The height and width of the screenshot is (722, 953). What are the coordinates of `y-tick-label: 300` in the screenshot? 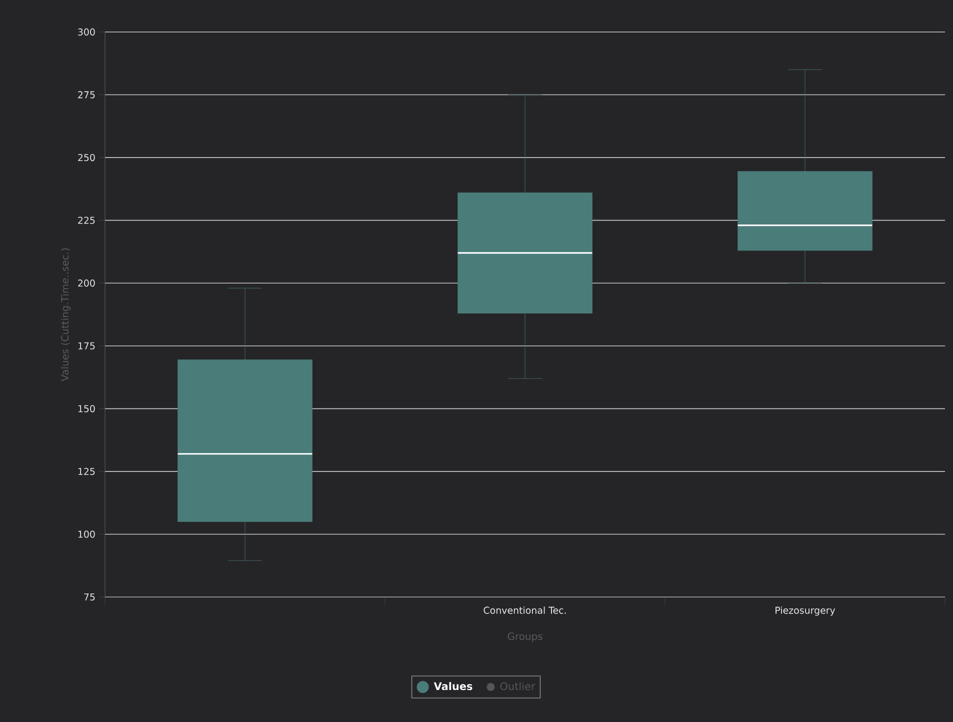 It's located at (86, 32).